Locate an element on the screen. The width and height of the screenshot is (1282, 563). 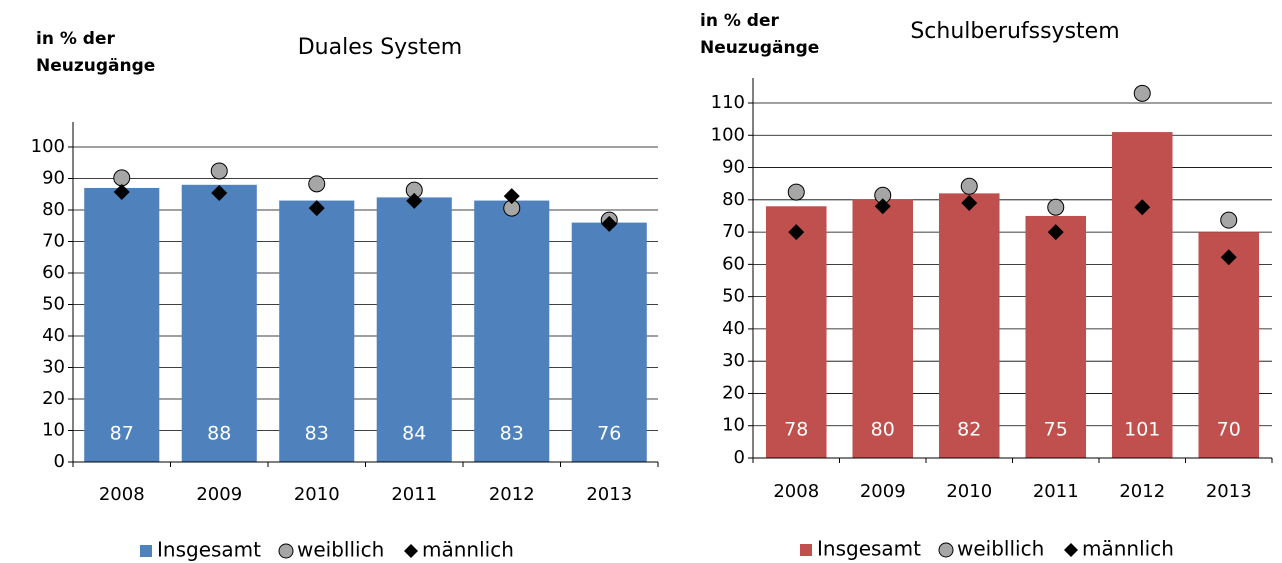
data-label: 101 is located at coordinates (1142, 430).